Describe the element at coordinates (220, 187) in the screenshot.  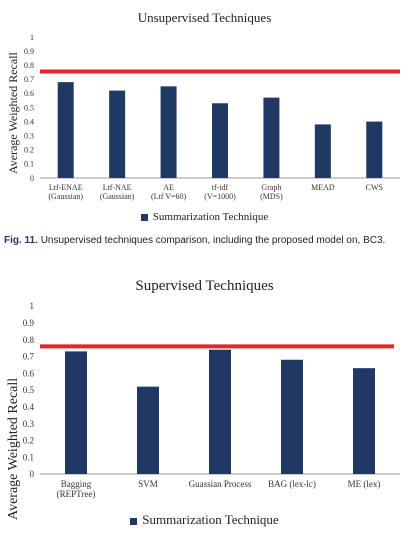
I see `x-tick-label: tf-idf` at that location.